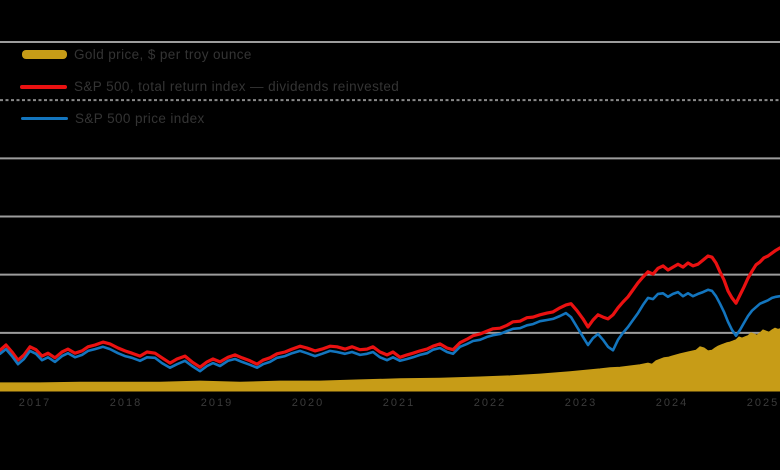 This screenshot has width=780, height=470. Describe the element at coordinates (390, 359) in the screenshot. I see `area-series-gold` at that location.